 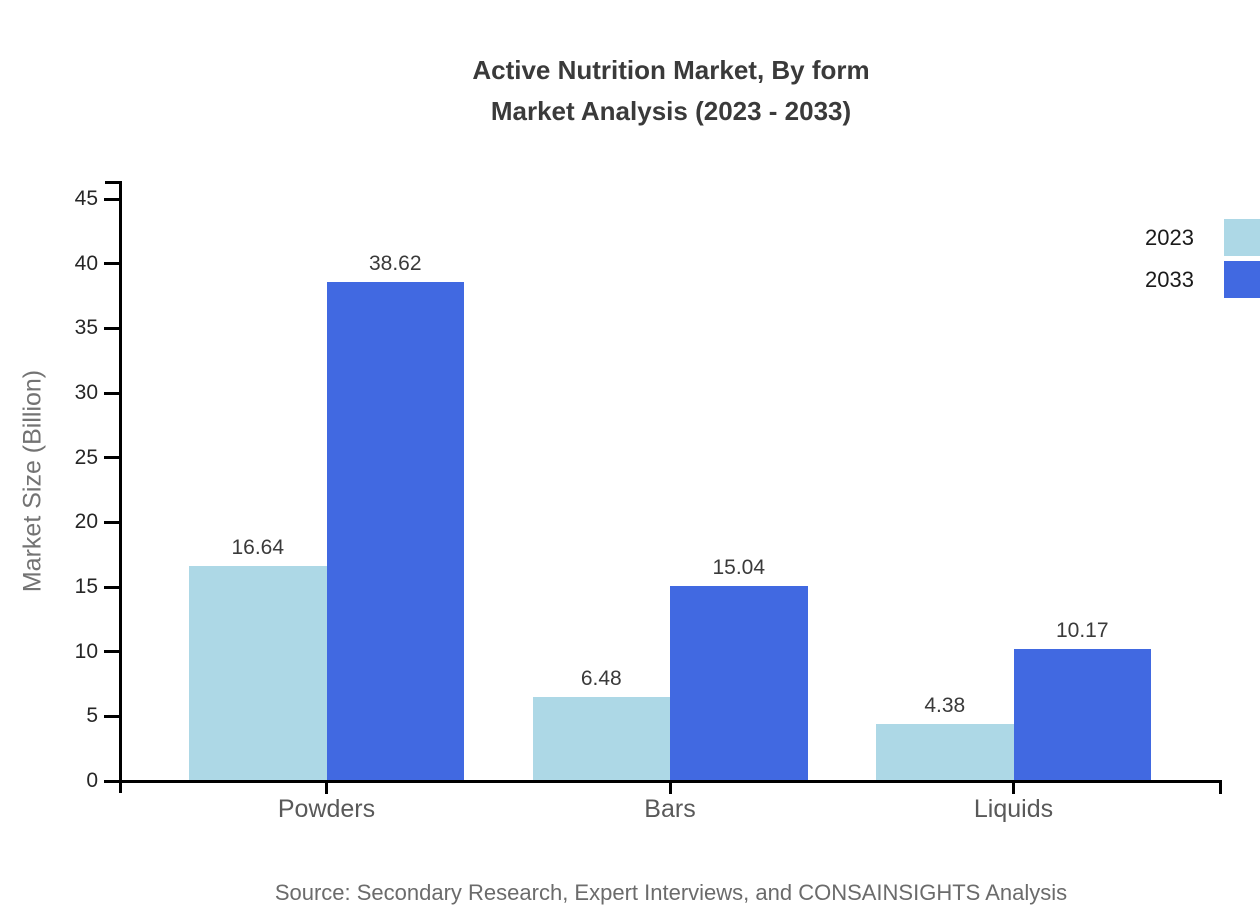 What do you see at coordinates (326, 787) in the screenshot?
I see `x-tick-powders` at bounding box center [326, 787].